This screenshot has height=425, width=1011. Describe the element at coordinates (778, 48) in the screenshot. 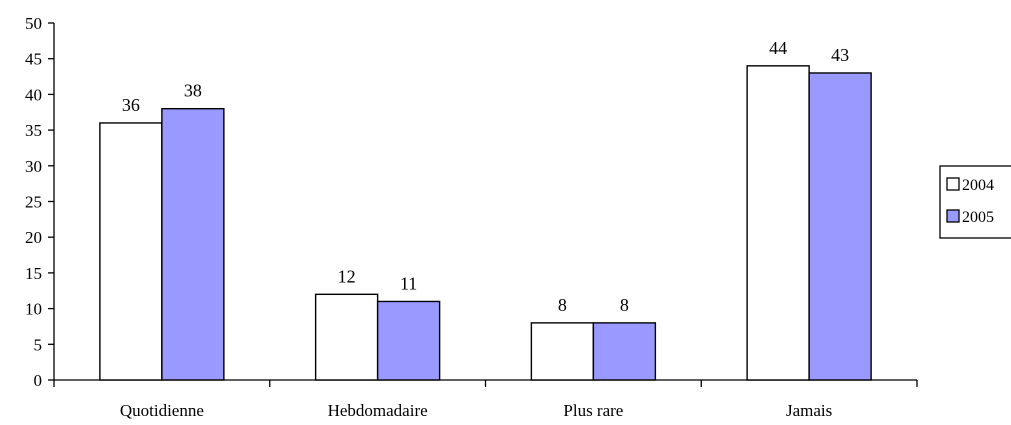

I see `data-label: 44` at that location.